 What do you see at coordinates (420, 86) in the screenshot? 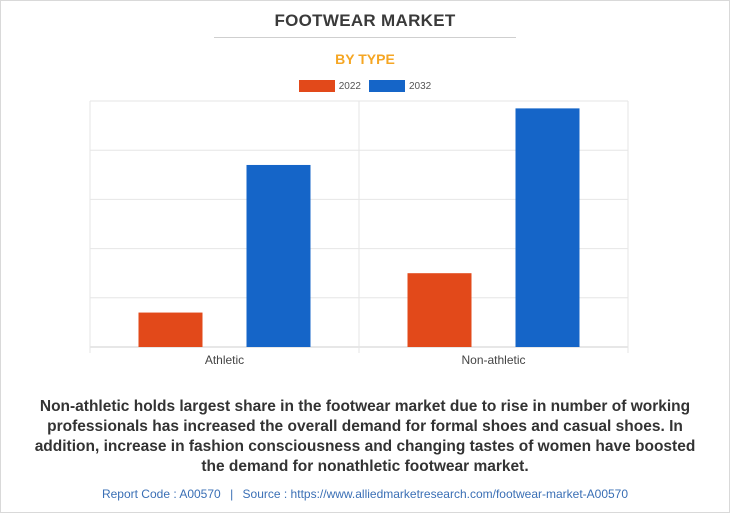
I see `legend-label-2032: 2032` at bounding box center [420, 86].